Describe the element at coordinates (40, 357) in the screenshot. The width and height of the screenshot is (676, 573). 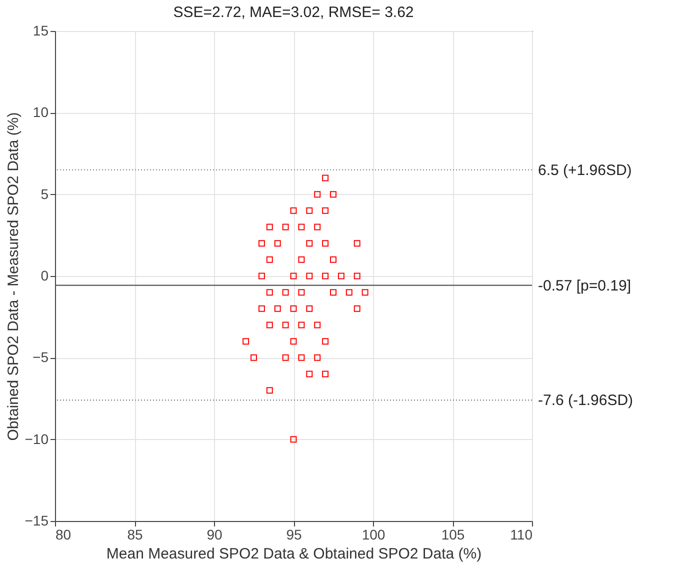
I see `y-tick-label: −5` at that location.